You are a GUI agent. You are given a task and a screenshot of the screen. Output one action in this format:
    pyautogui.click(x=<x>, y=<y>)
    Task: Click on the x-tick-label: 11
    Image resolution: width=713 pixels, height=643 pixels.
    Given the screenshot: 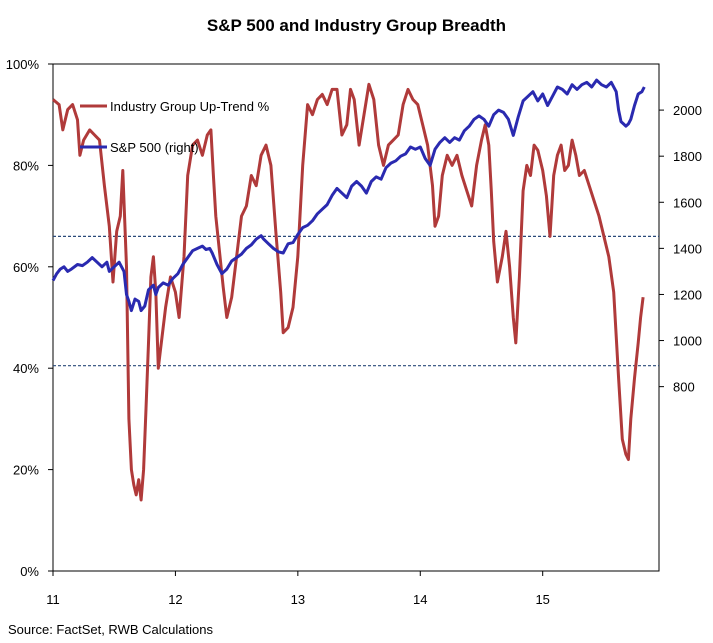 What is the action you would take?
    pyautogui.click(x=53, y=599)
    